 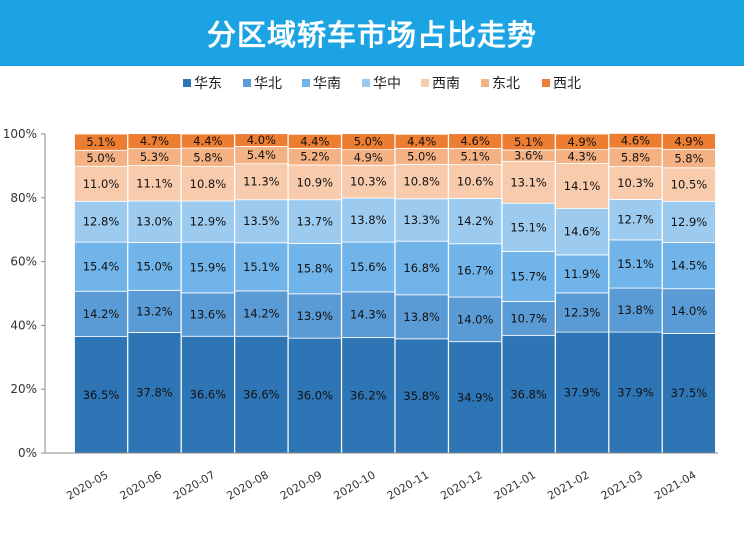 What do you see at coordinates (154, 157) in the screenshot?
I see `data-label: 5.3%` at bounding box center [154, 157].